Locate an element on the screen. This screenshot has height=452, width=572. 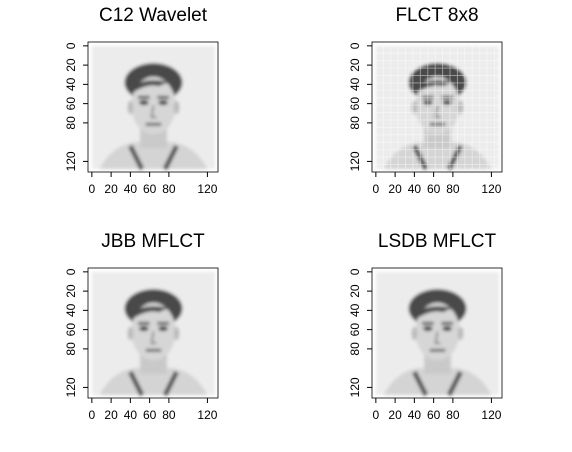
panel-title: C12 Wavelet is located at coordinates (153, 15).